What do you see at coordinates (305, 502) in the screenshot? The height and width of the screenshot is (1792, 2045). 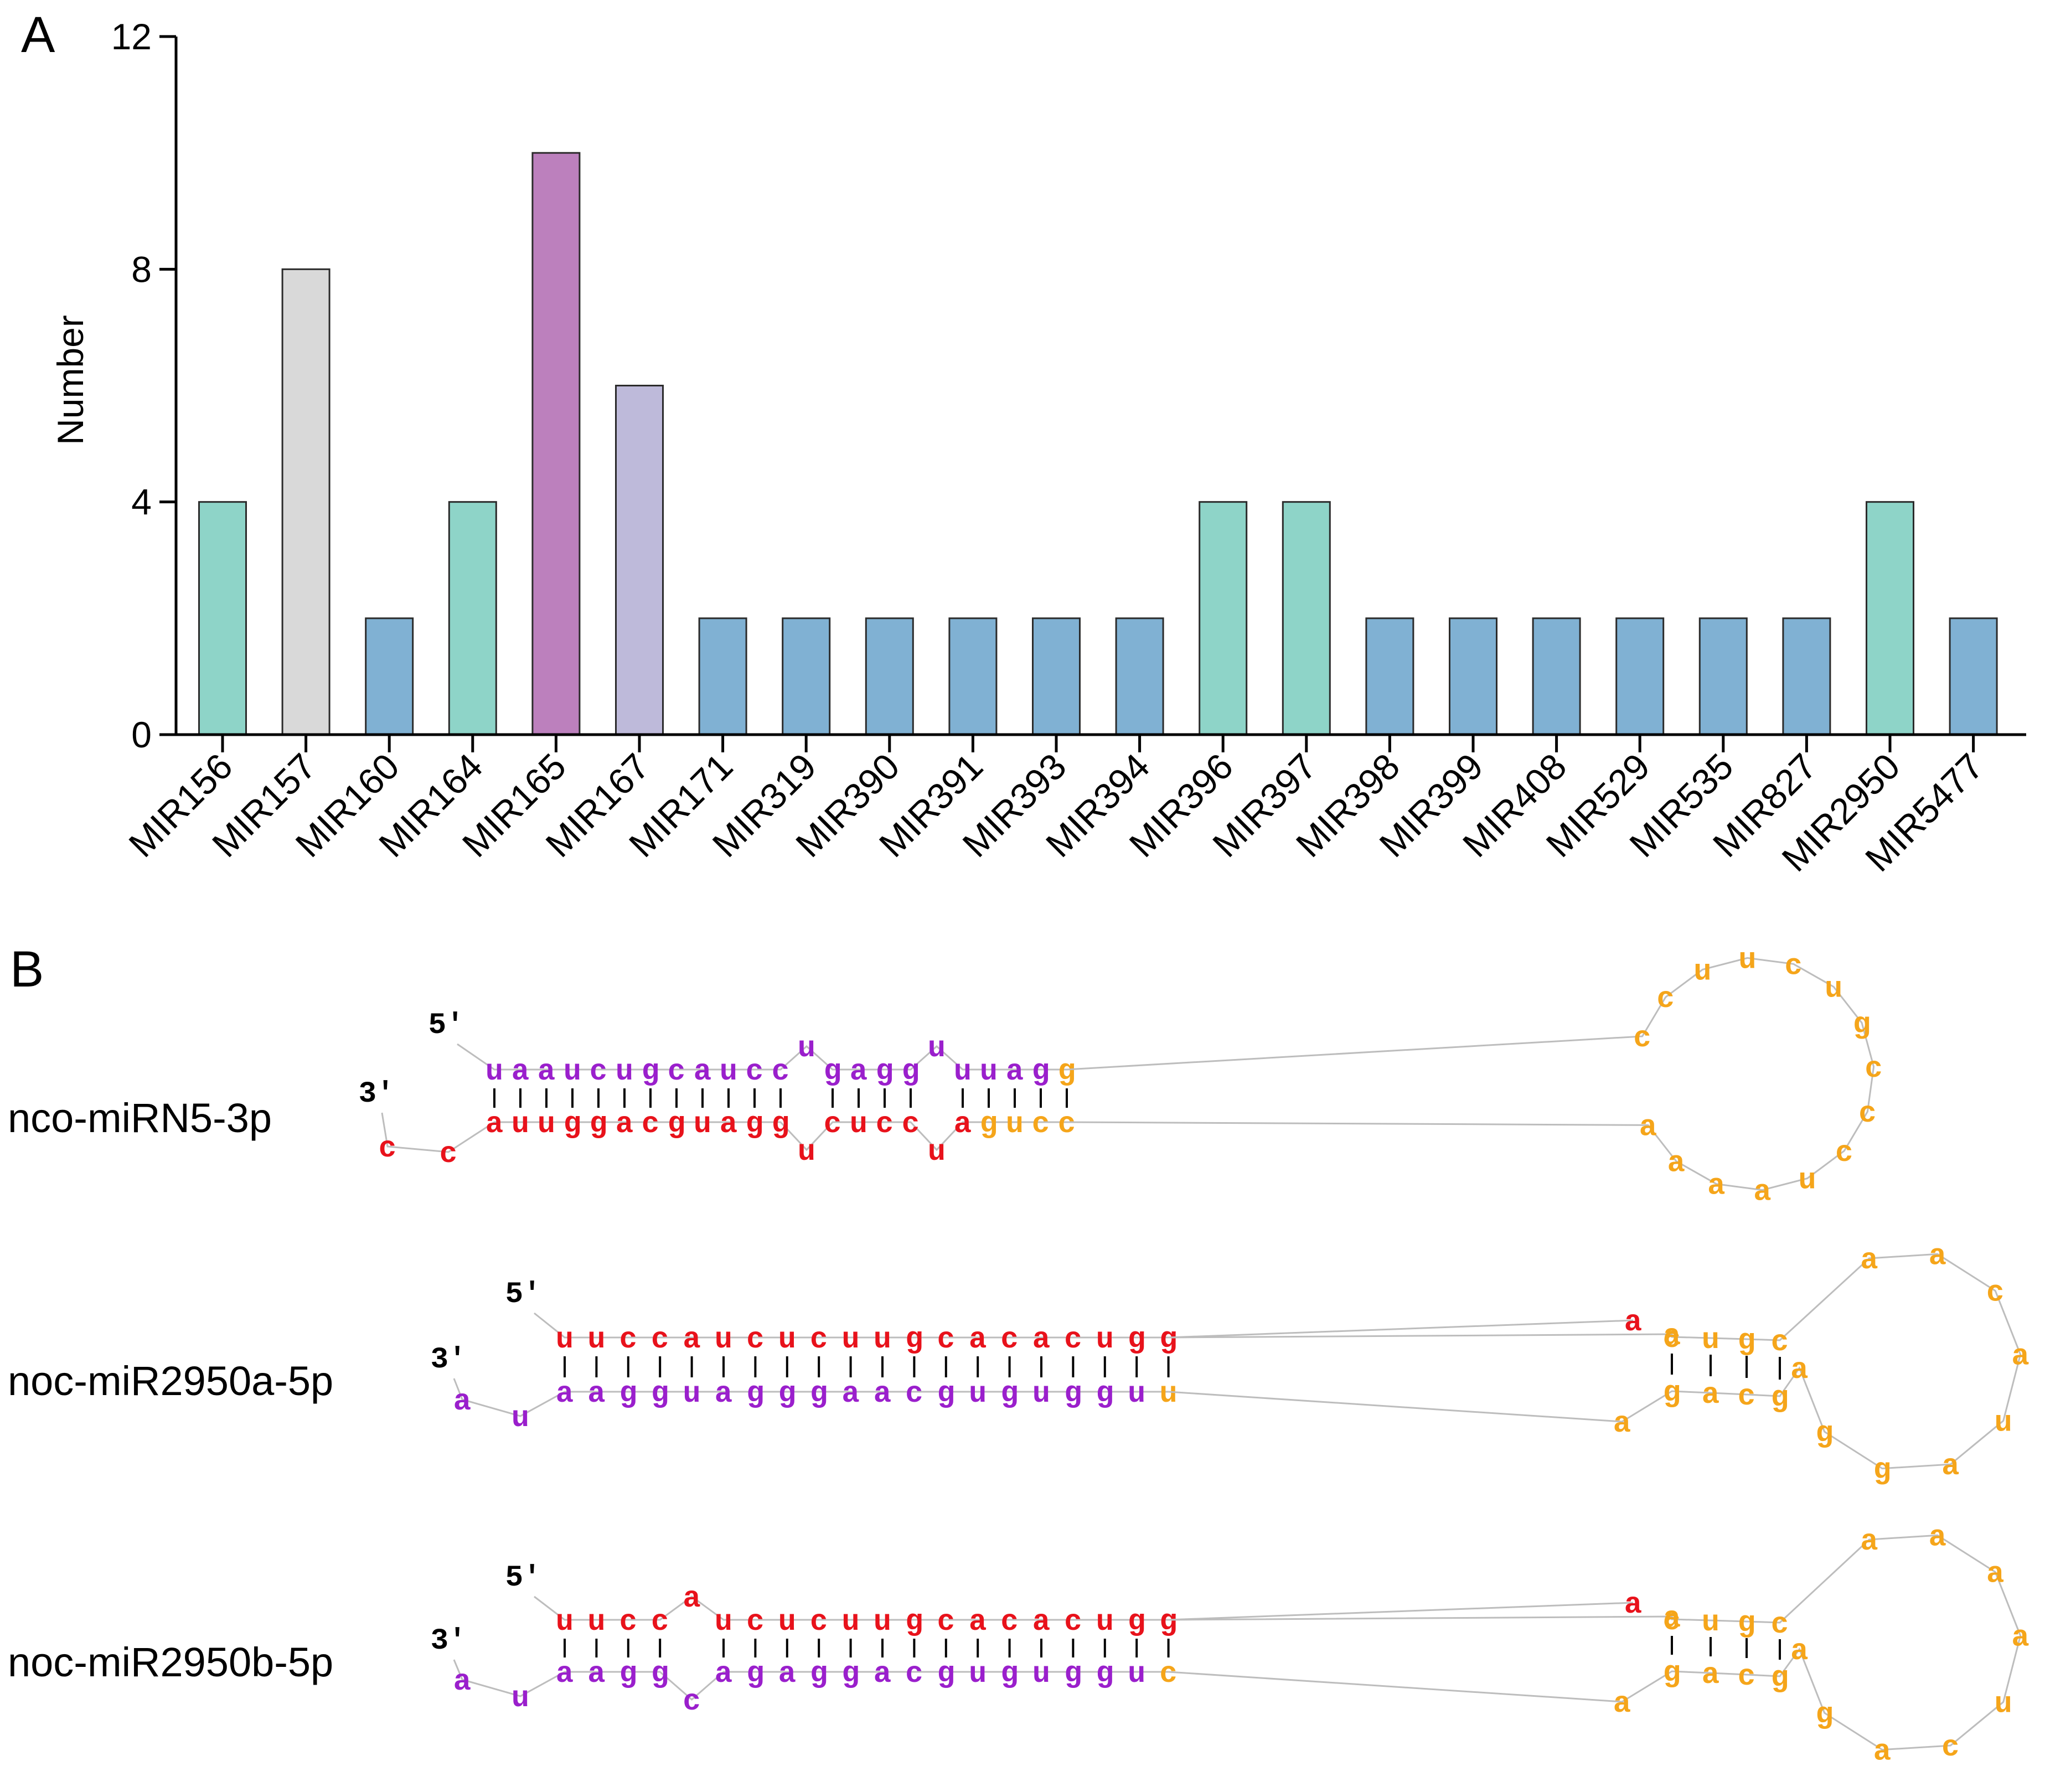 I see `bar-mir157` at bounding box center [305, 502].